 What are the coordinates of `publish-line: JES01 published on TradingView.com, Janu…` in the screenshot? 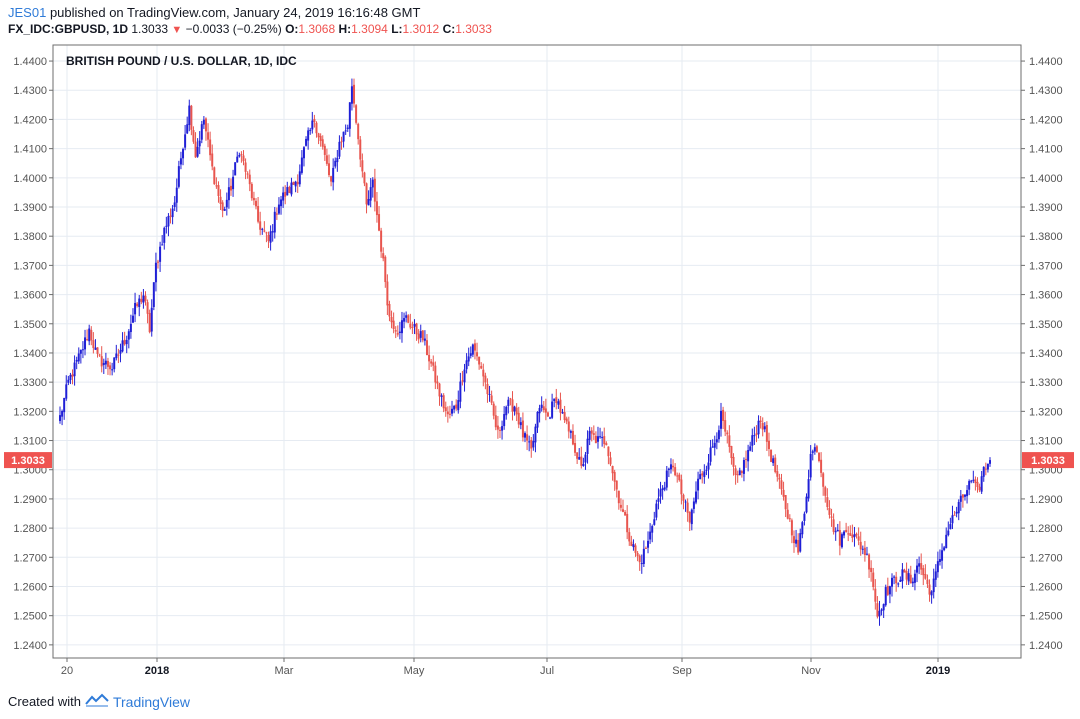 It's located at (214, 12).